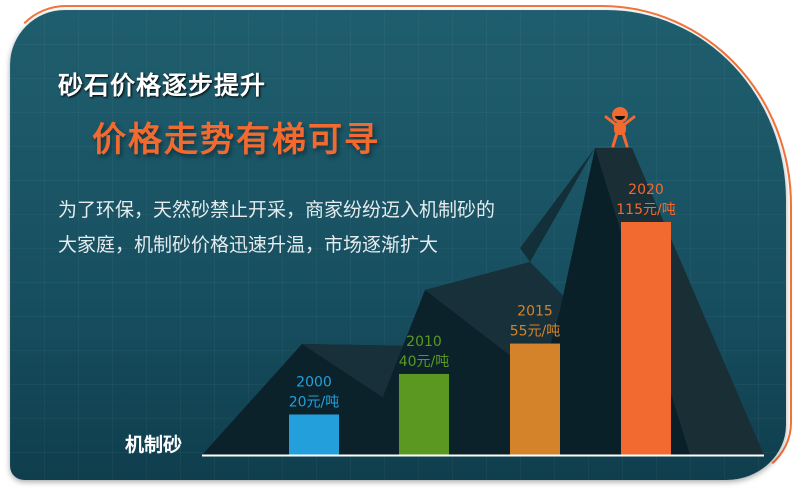  What do you see at coordinates (314, 402) in the screenshot?
I see `data-label: 20元/吨` at bounding box center [314, 402].